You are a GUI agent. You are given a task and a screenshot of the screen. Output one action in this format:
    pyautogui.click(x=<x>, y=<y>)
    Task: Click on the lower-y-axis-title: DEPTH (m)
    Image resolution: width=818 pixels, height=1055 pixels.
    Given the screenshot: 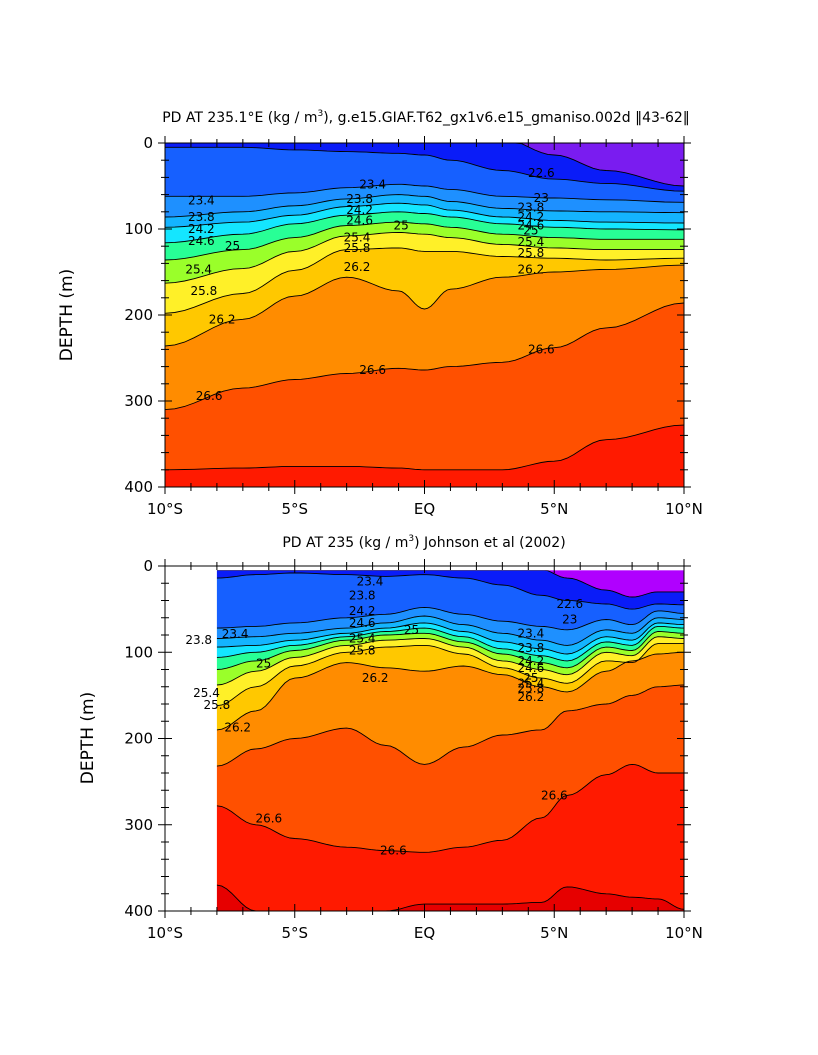 What is the action you would take?
    pyautogui.click(x=88, y=738)
    